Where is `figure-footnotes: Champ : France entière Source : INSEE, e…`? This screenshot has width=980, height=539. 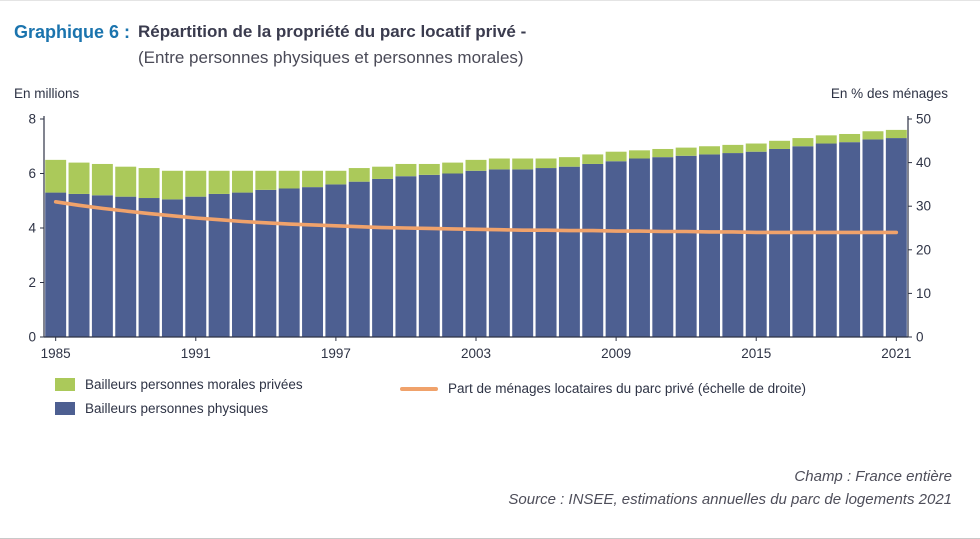 figure-footnotes: Champ : France entière Source : INSEE, e… is located at coordinates (730, 488).